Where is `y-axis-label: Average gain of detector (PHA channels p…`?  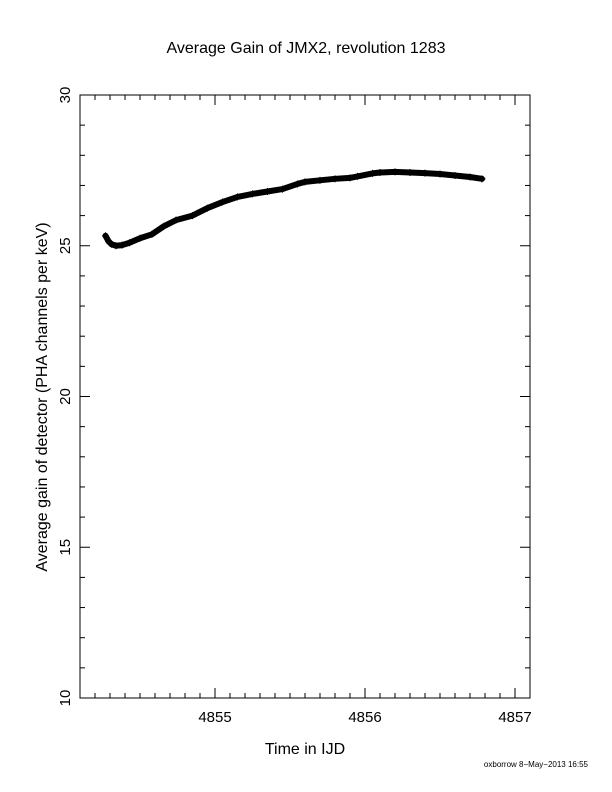
y-axis-label: Average gain of detector (PHA channels p… is located at coordinates (42, 396).